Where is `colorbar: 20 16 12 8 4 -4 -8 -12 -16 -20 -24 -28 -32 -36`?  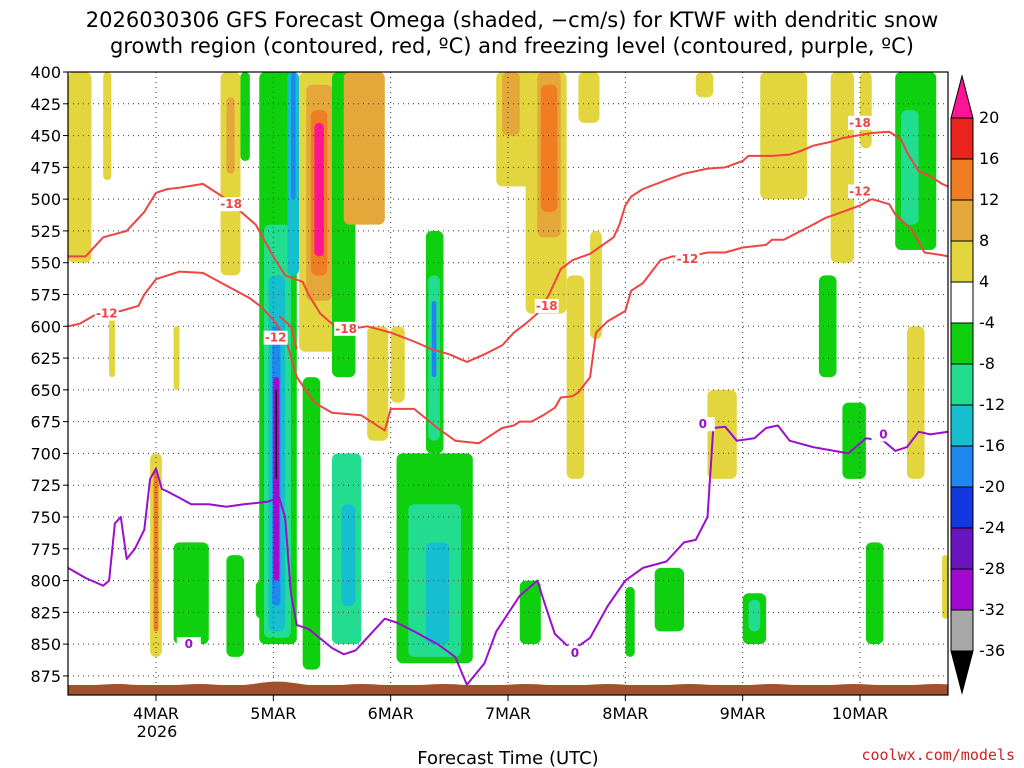
colorbar: 20 16 12 8 4 -4 -8 -12 -16 -20 -24 -28 -32 -36 is located at coordinates (977, 384).